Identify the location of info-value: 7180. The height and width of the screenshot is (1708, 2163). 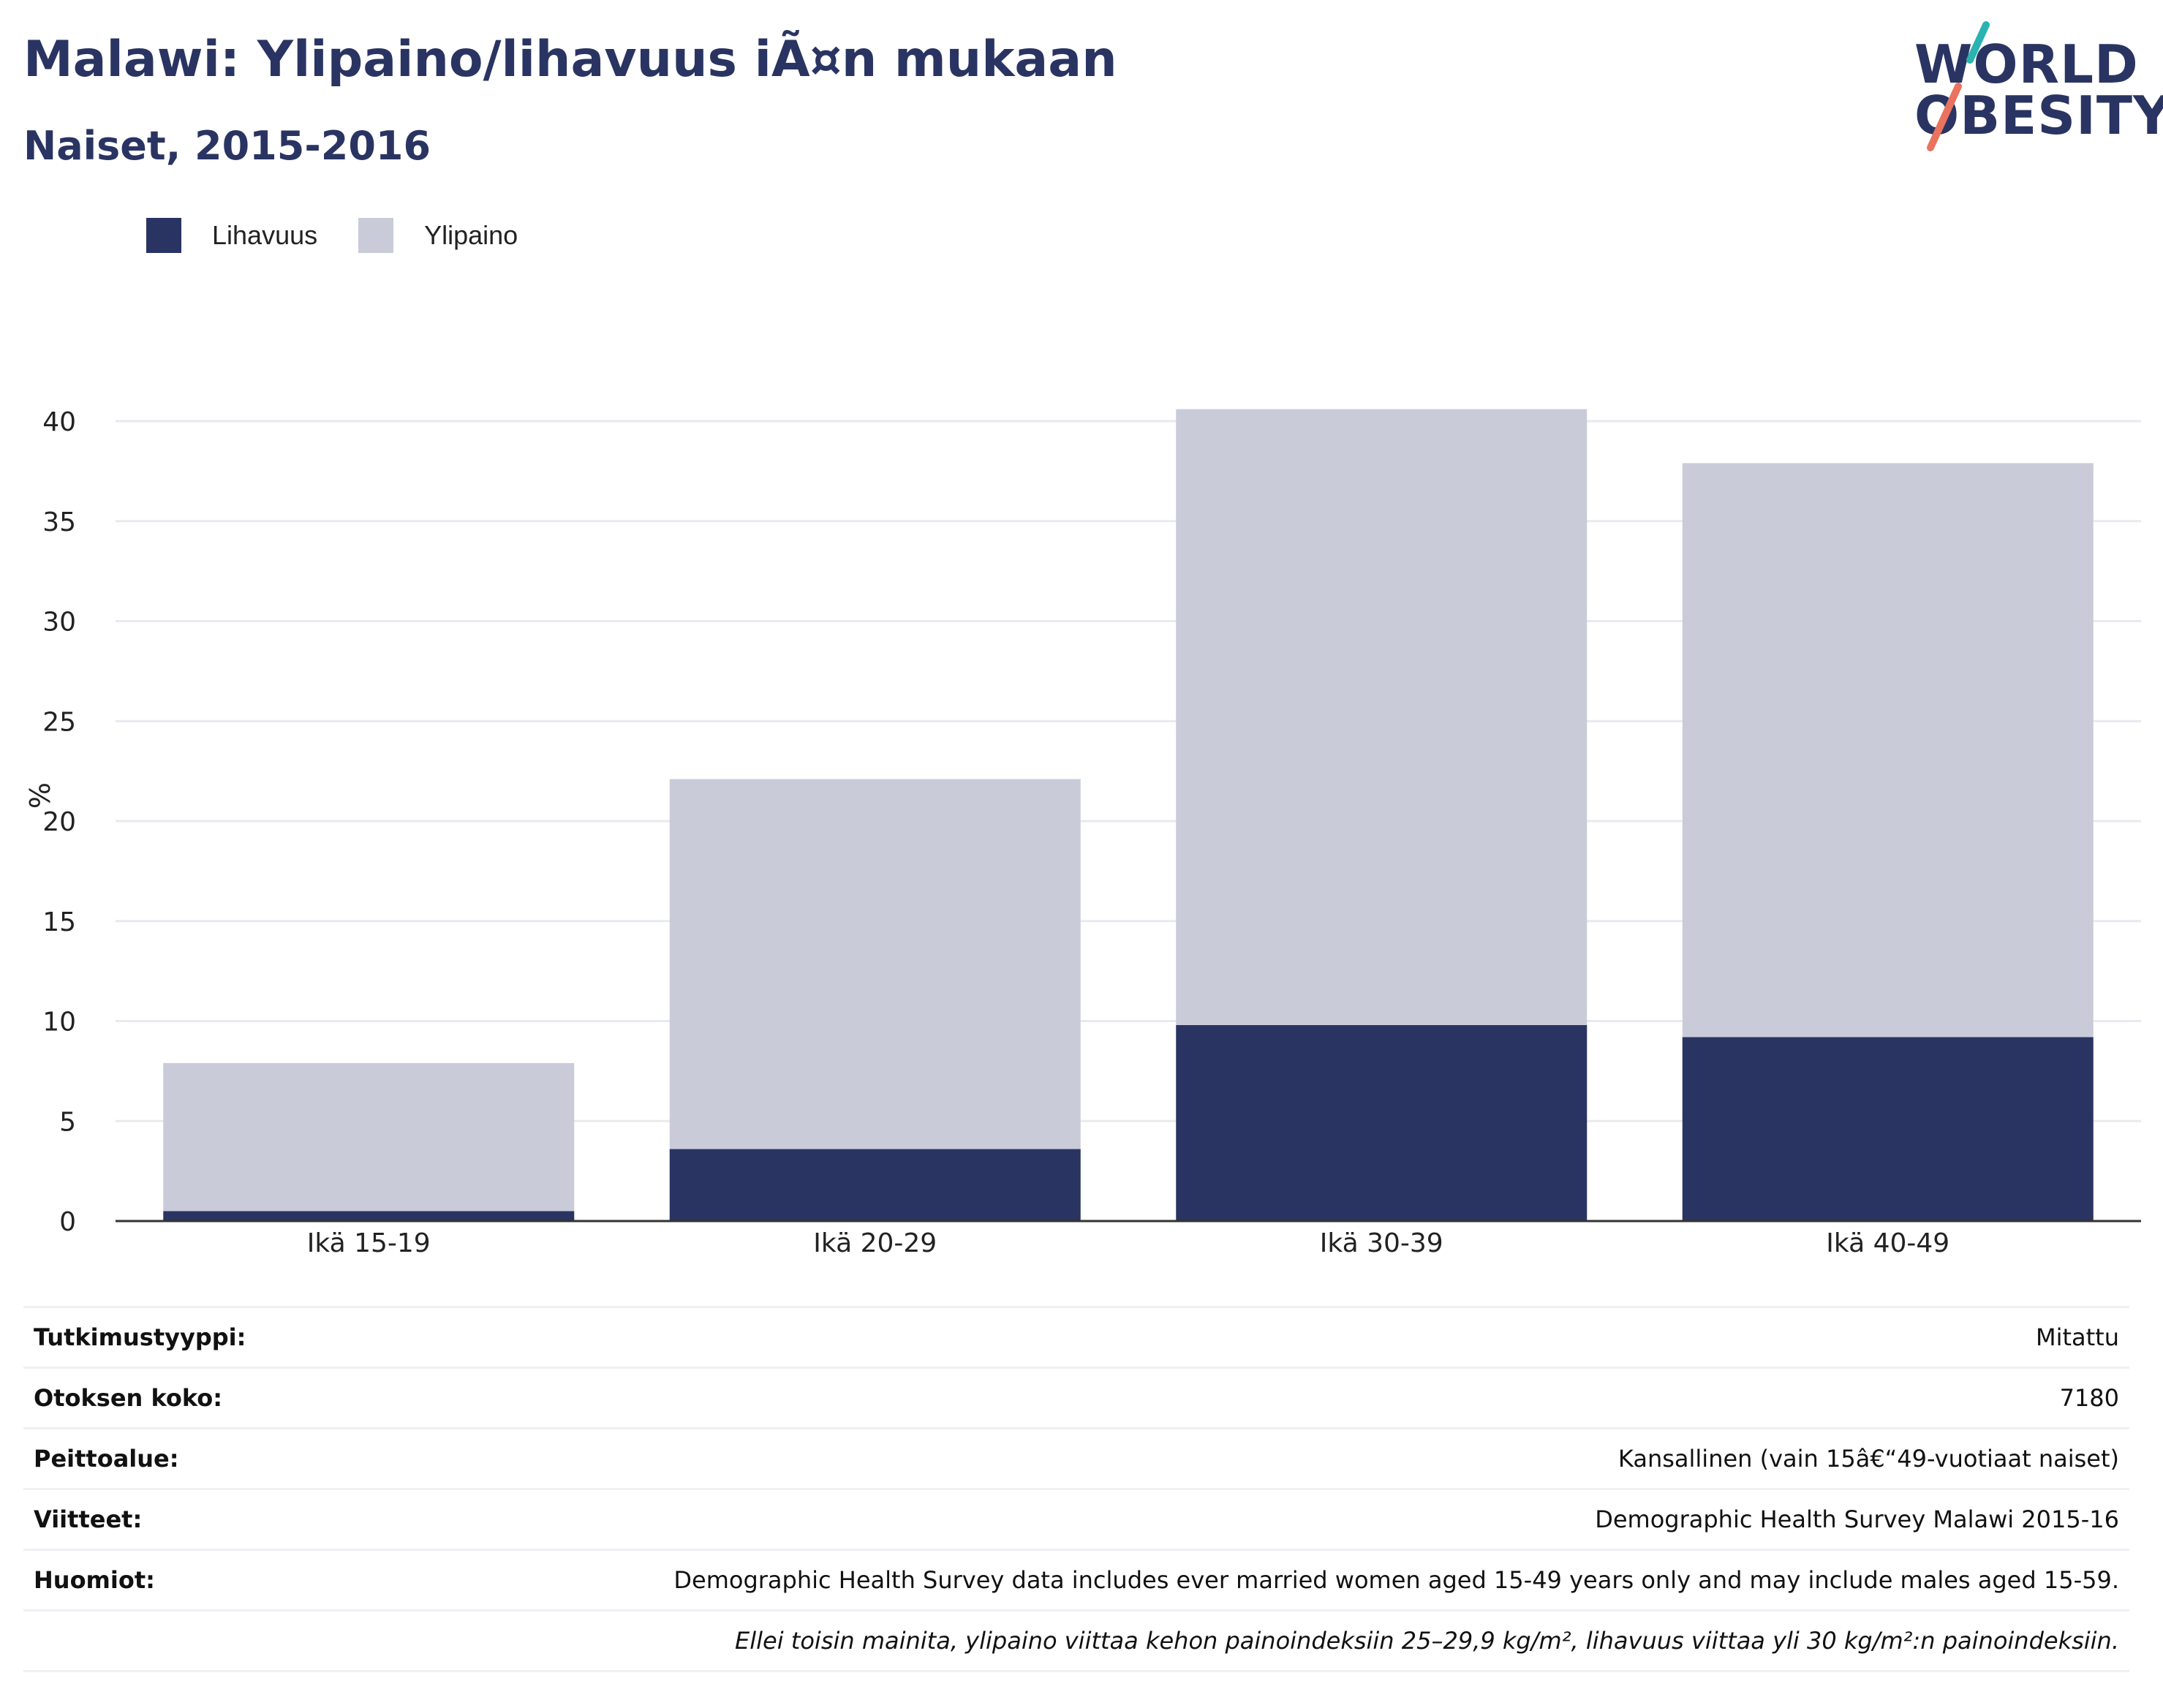
(1276, 1398).